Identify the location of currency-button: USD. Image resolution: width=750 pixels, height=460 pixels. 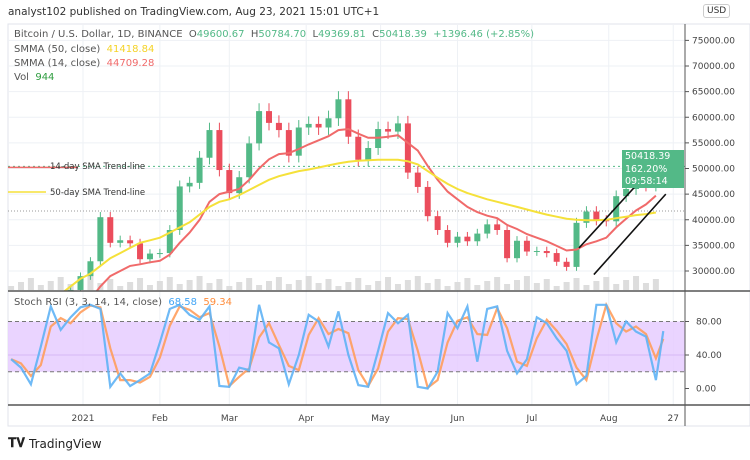
(717, 11).